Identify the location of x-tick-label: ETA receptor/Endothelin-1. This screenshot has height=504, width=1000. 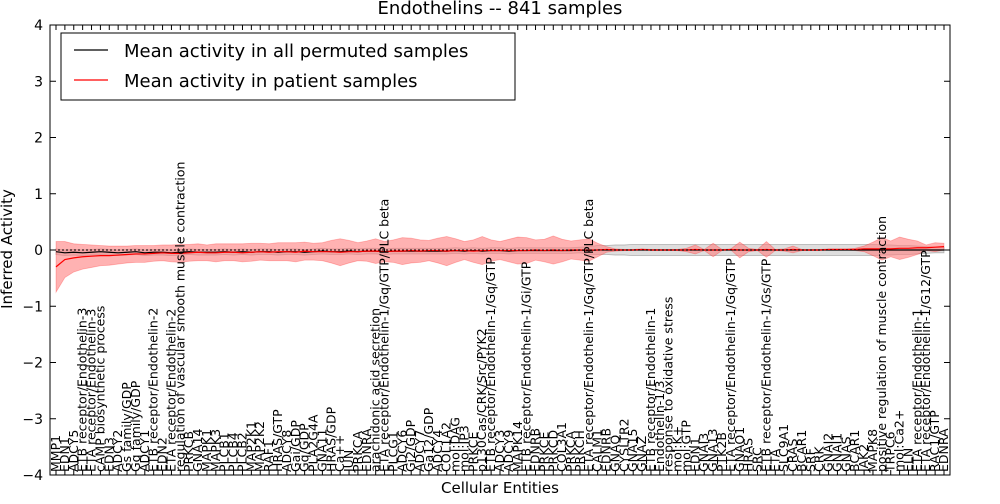
(916, 390).